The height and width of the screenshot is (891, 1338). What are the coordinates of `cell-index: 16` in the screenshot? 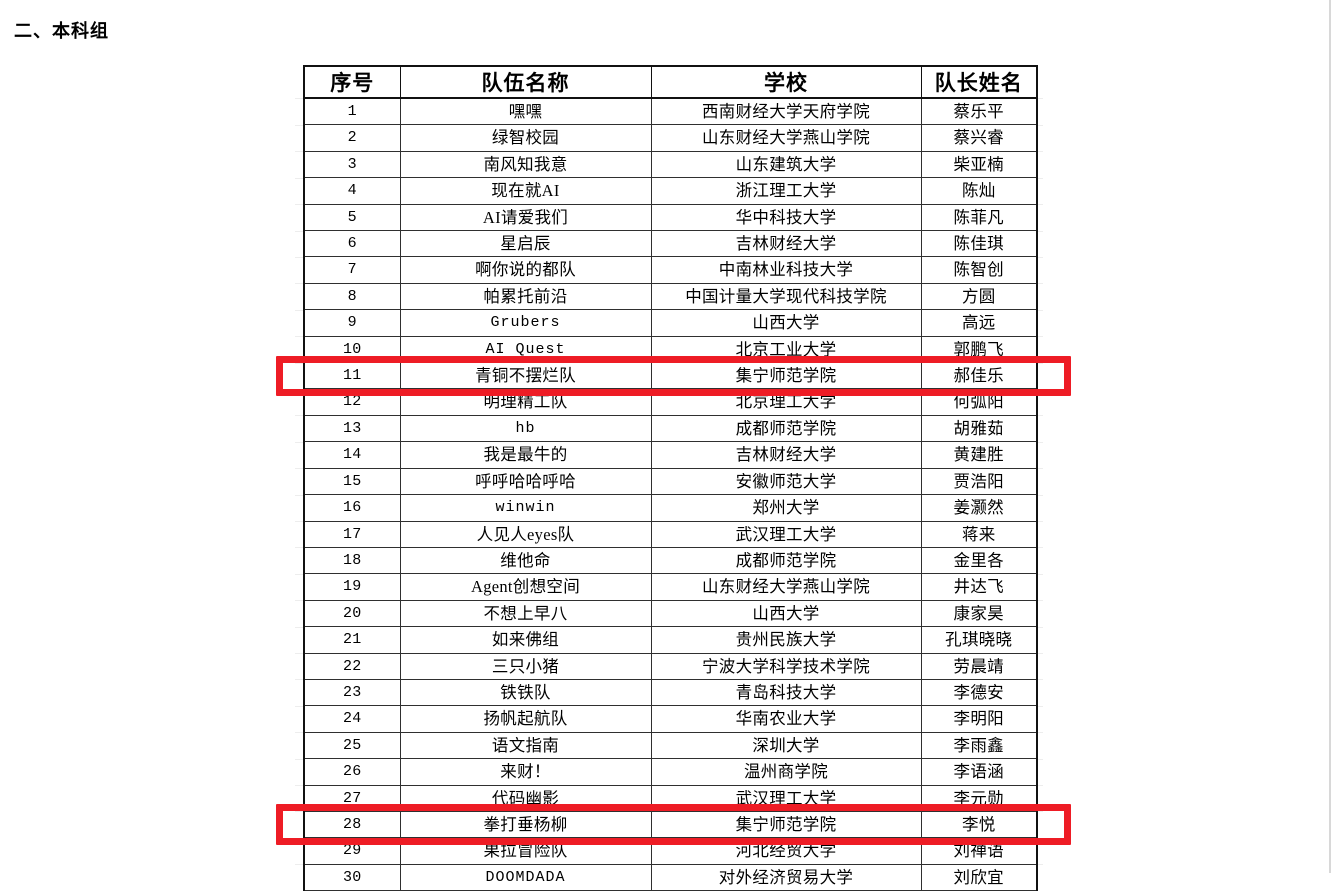 It's located at (352, 508).